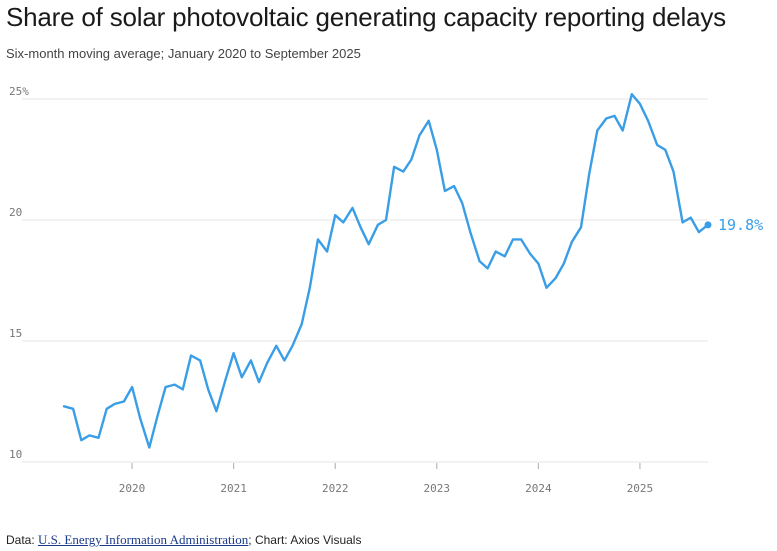 This screenshot has width=777, height=551. I want to click on y-tick-label: 15, so click(15, 333).